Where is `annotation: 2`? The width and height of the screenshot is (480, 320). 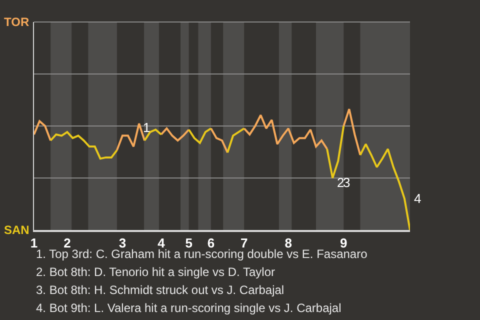
annotation: 2 is located at coordinates (340, 182).